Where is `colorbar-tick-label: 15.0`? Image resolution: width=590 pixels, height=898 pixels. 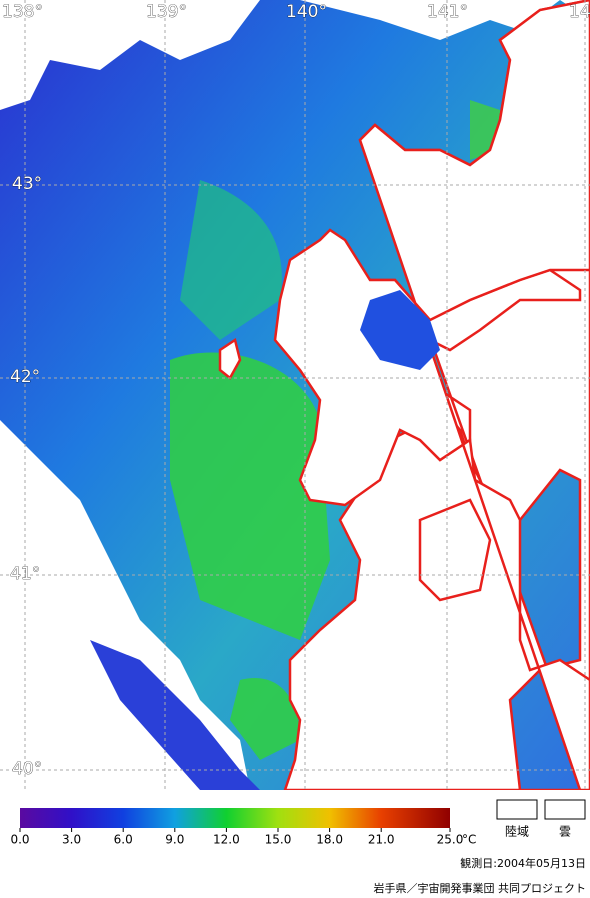 colorbar-tick-label: 15.0 is located at coordinates (278, 840).